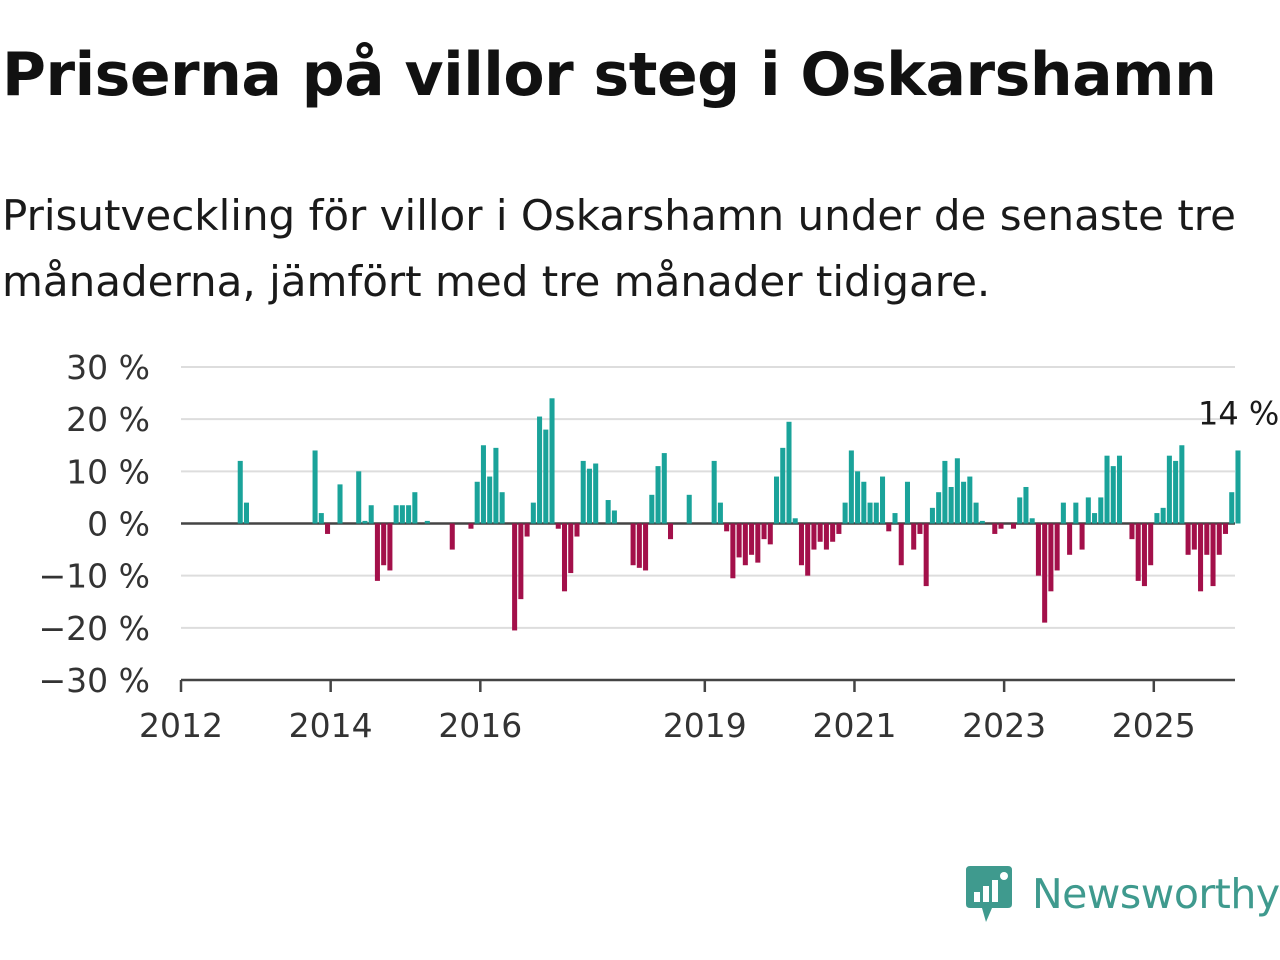 The height and width of the screenshot is (960, 1280). I want to click on x-axis: 2012 2014 2016 2019 2021 2023 2025, so click(687, 711).